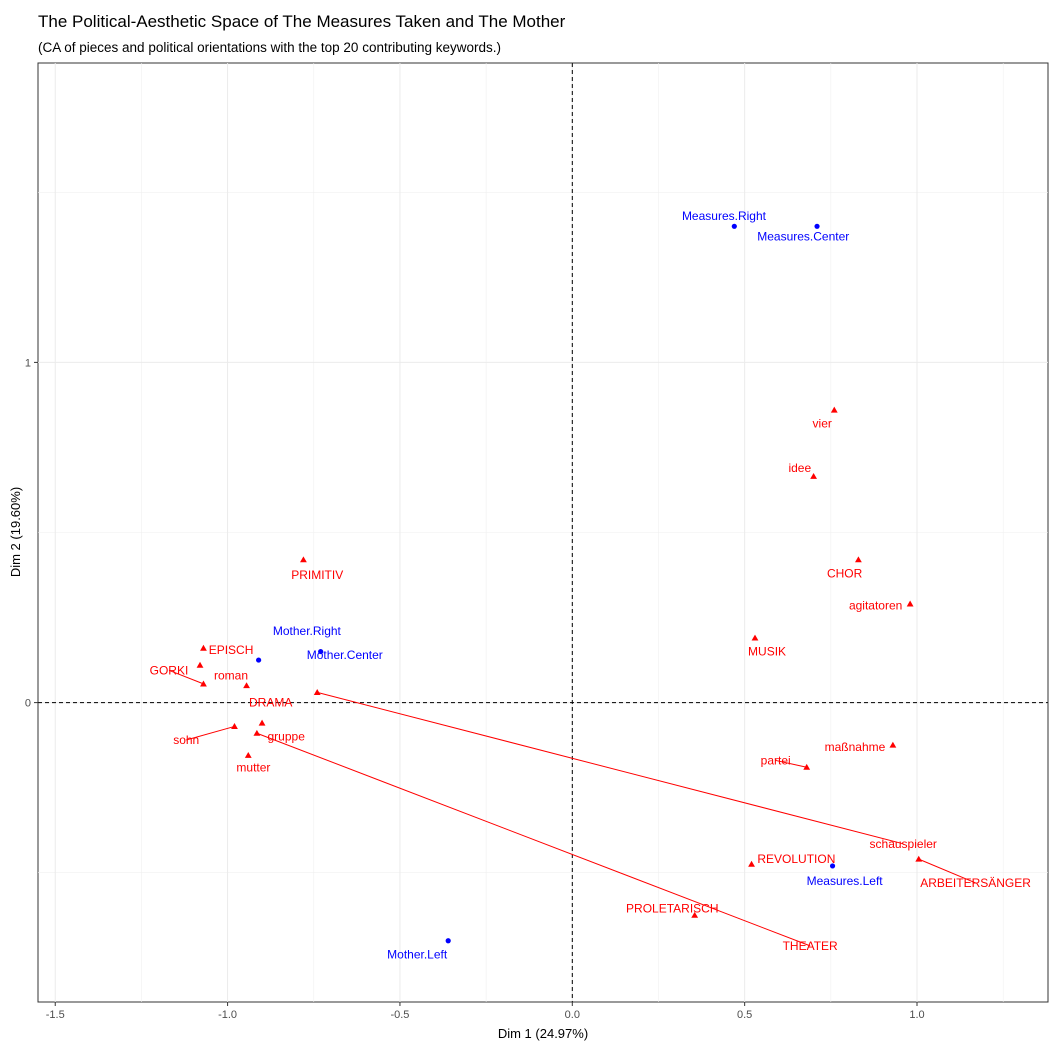 The width and height of the screenshot is (1056, 1056). Describe the element at coordinates (822, 424) in the screenshot. I see `point-label: vier` at that location.